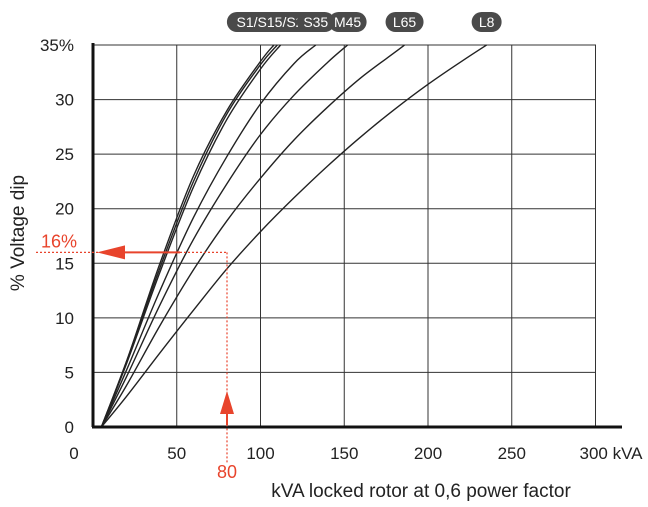 The height and width of the screenshot is (507, 648). Describe the element at coordinates (64, 209) in the screenshot. I see `y-tick-label: 20` at that location.